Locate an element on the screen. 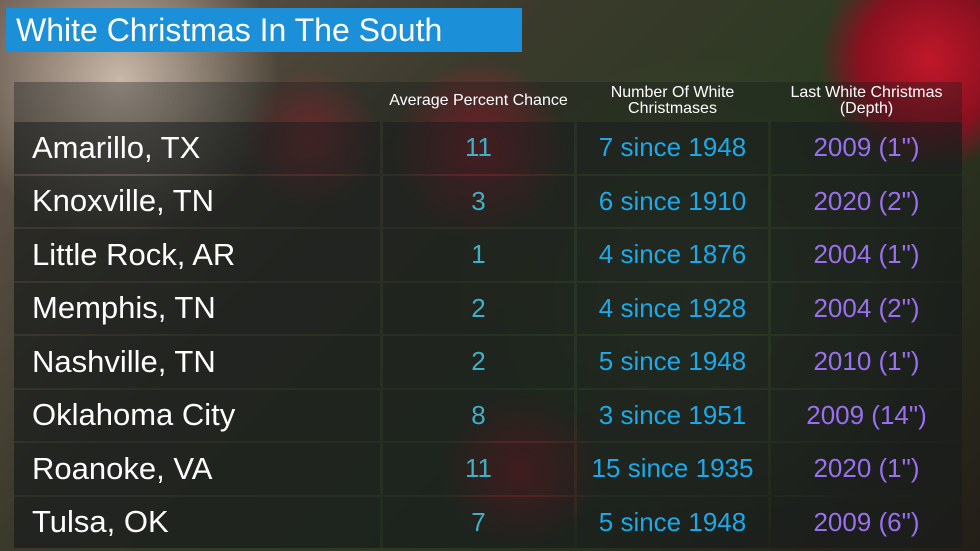  table-row: Memphis, TN 2 4 since 1928 2004 (2") is located at coordinates (488, 308).